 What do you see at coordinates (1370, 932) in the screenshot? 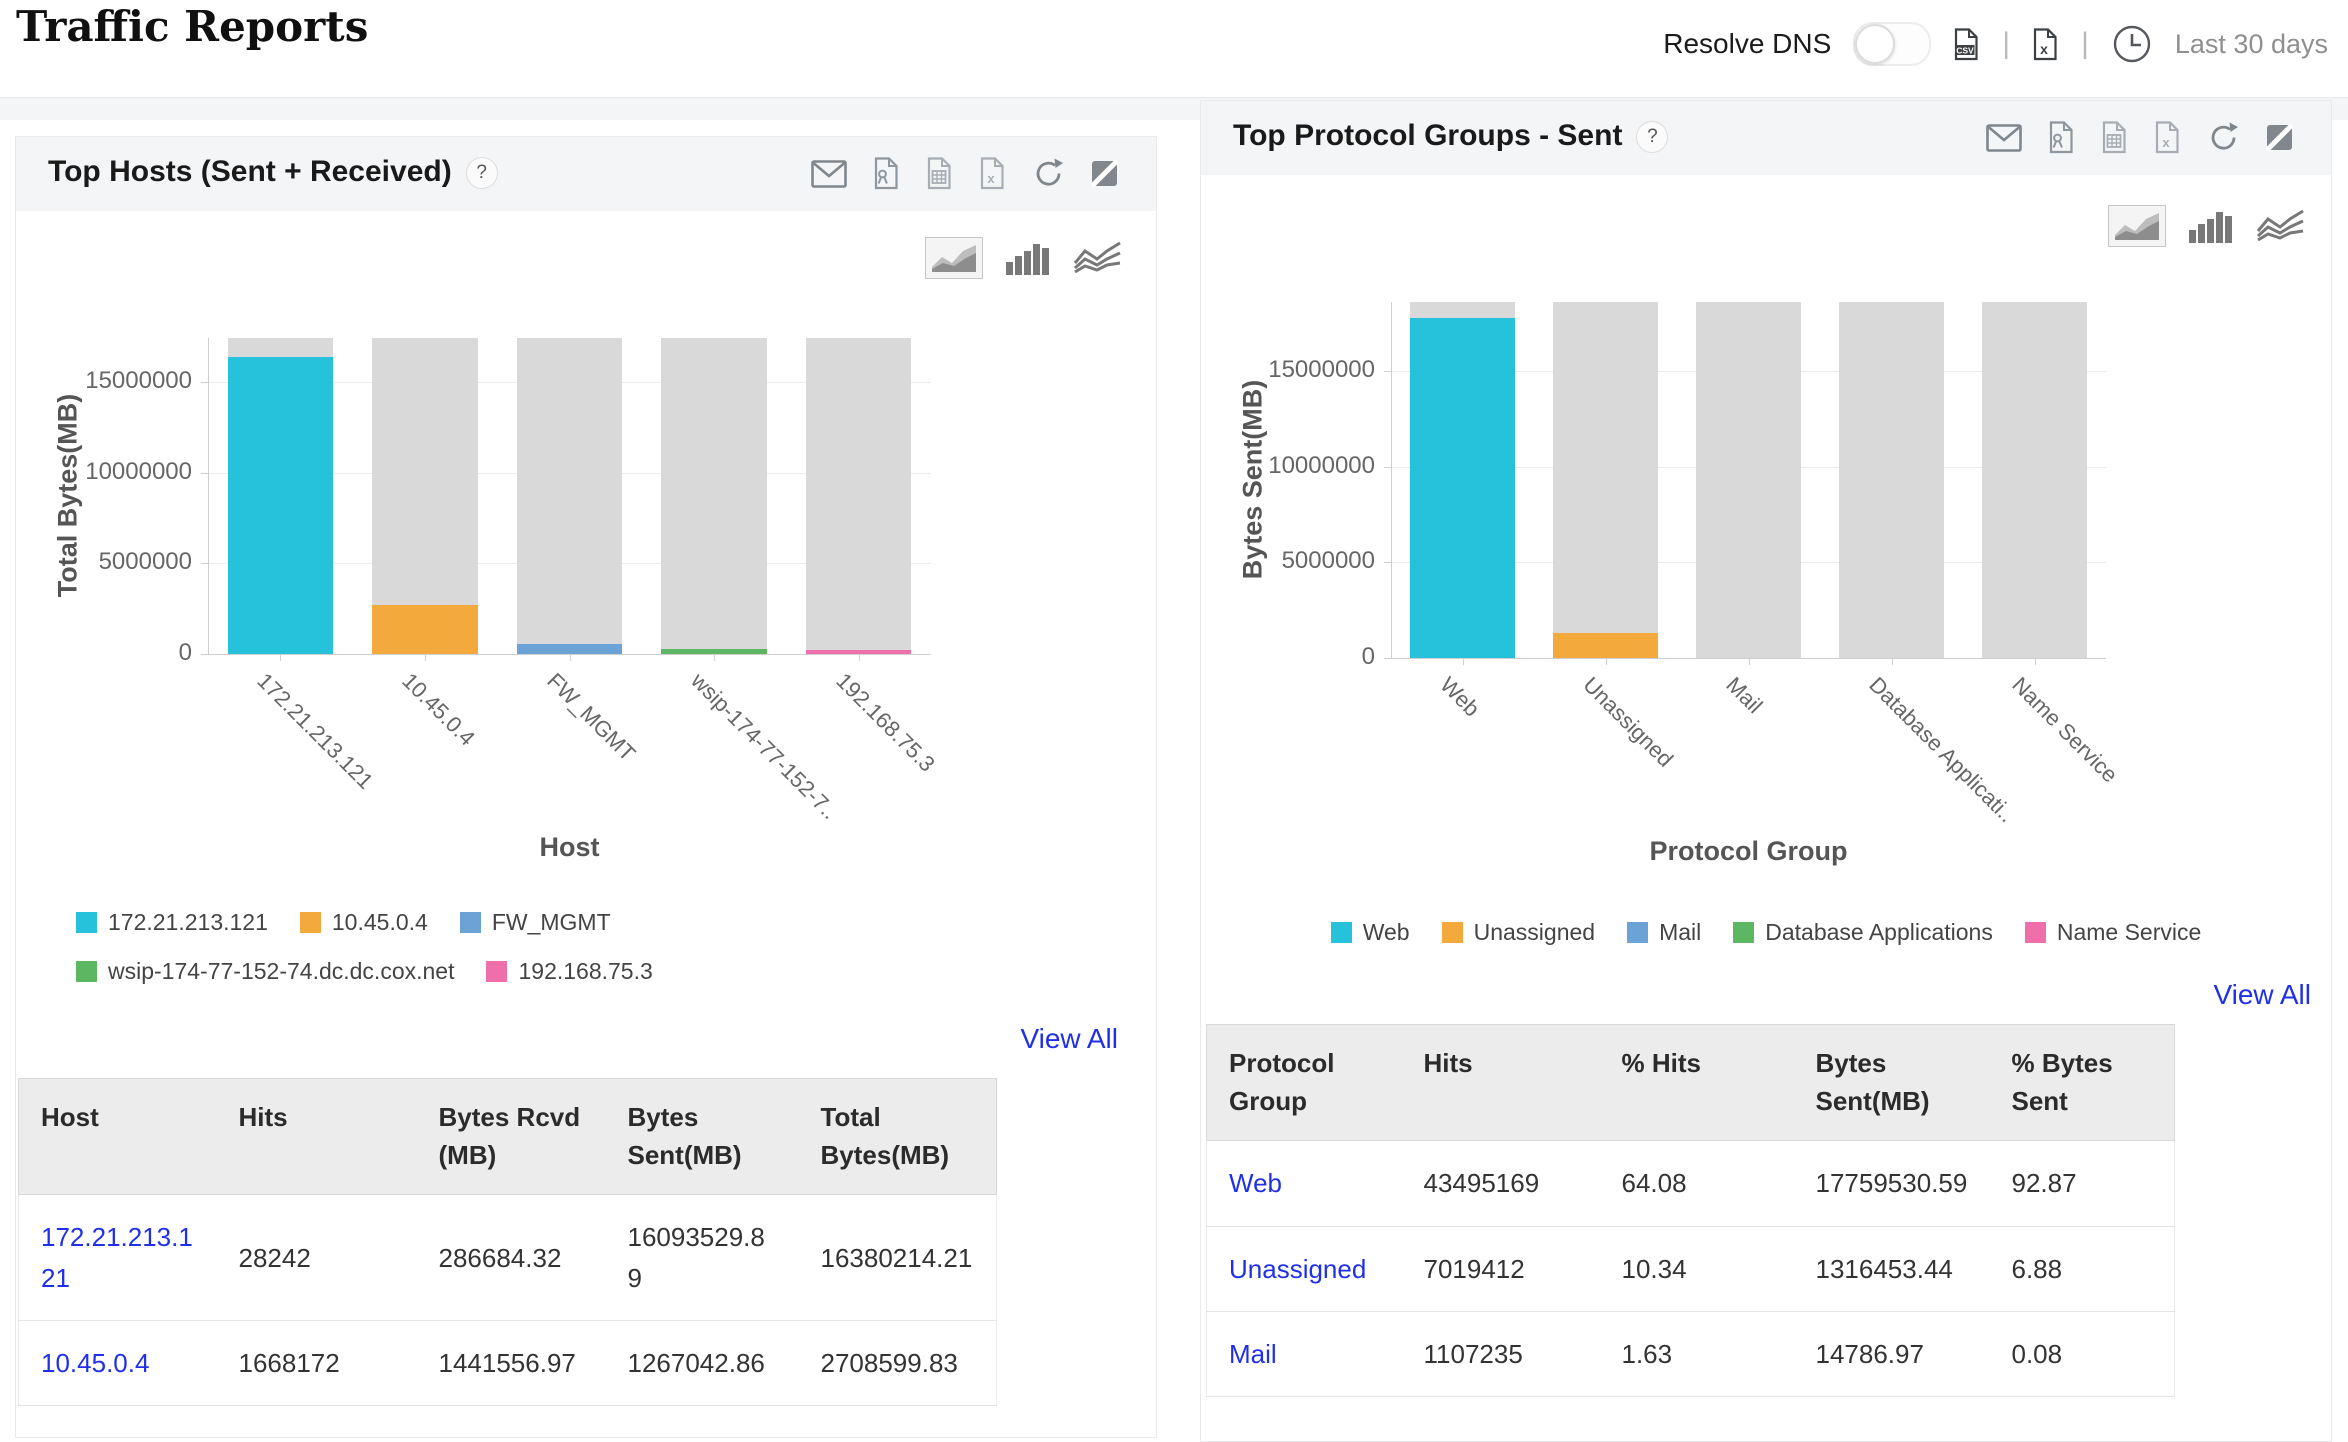
I see `legend-item: Web` at bounding box center [1370, 932].